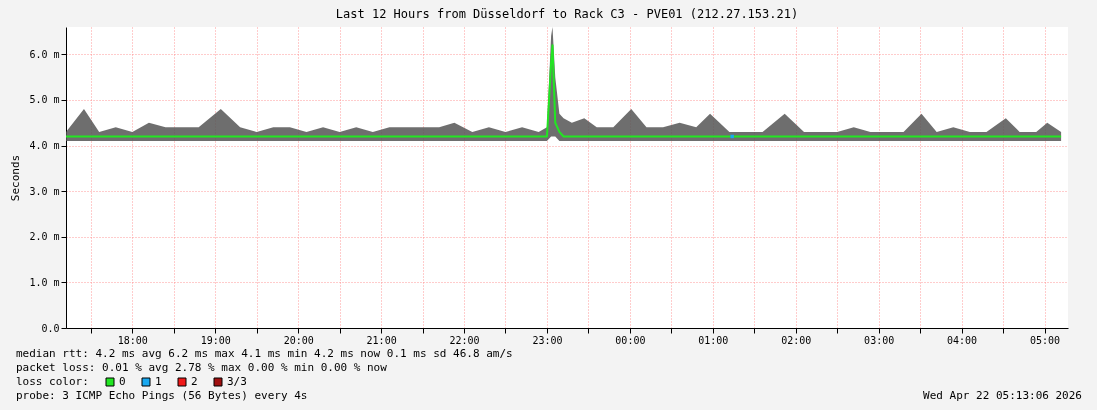 The image size is (1097, 410). What do you see at coordinates (122, 381) in the screenshot?
I see `legend-label: 0` at bounding box center [122, 381].